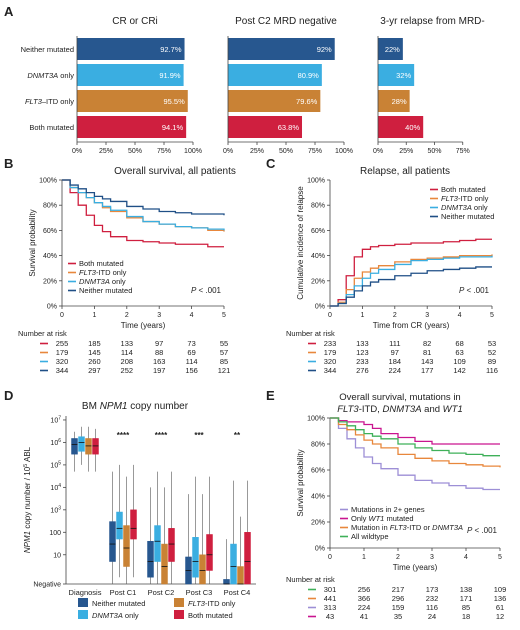 The width and height of the screenshot is (520, 630). What do you see at coordinates (388, 509) in the screenshot?
I see `legend-label: Mutations in 2+ genes` at bounding box center [388, 509].